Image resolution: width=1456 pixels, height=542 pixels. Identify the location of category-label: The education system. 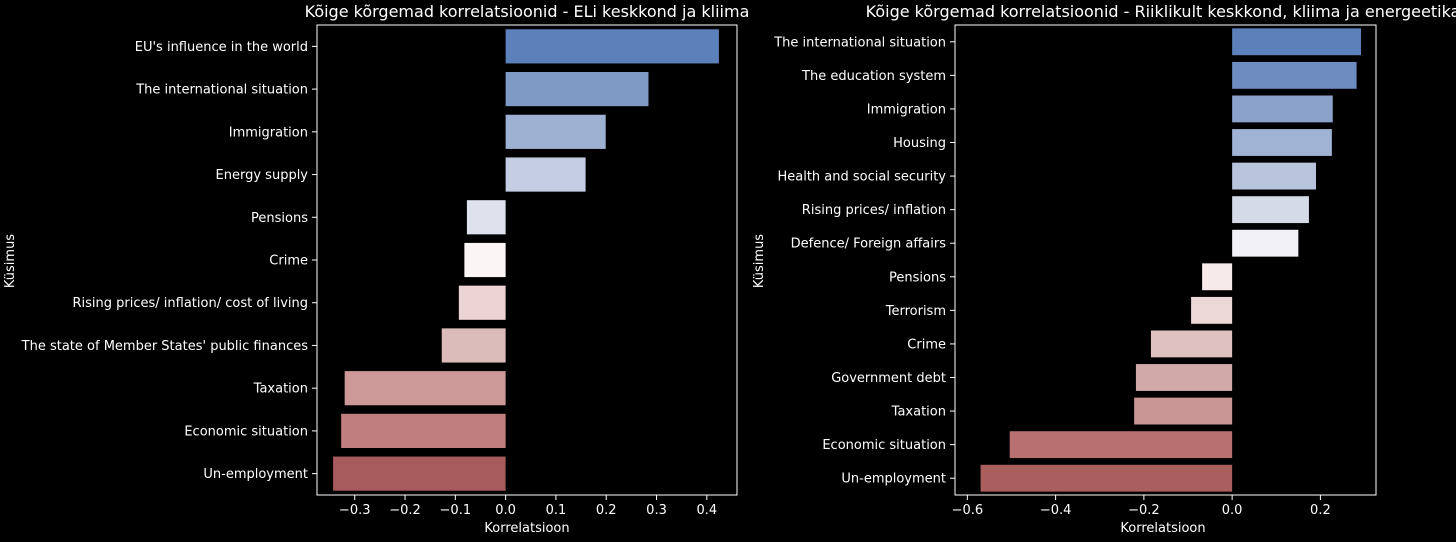
(873, 76).